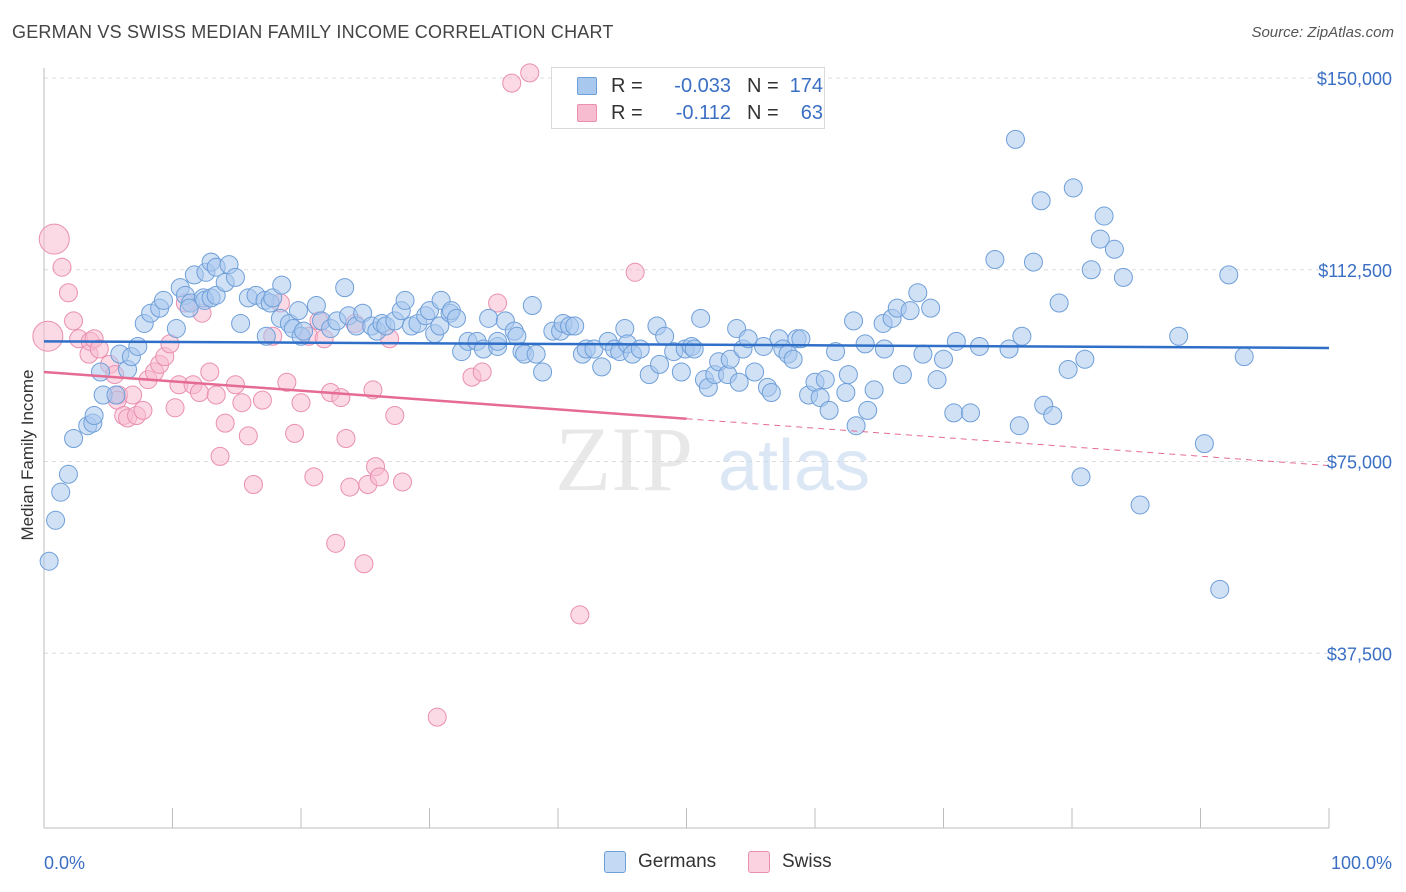 The image size is (1406, 892). I want to click on germans-swatch, so click(587, 86).